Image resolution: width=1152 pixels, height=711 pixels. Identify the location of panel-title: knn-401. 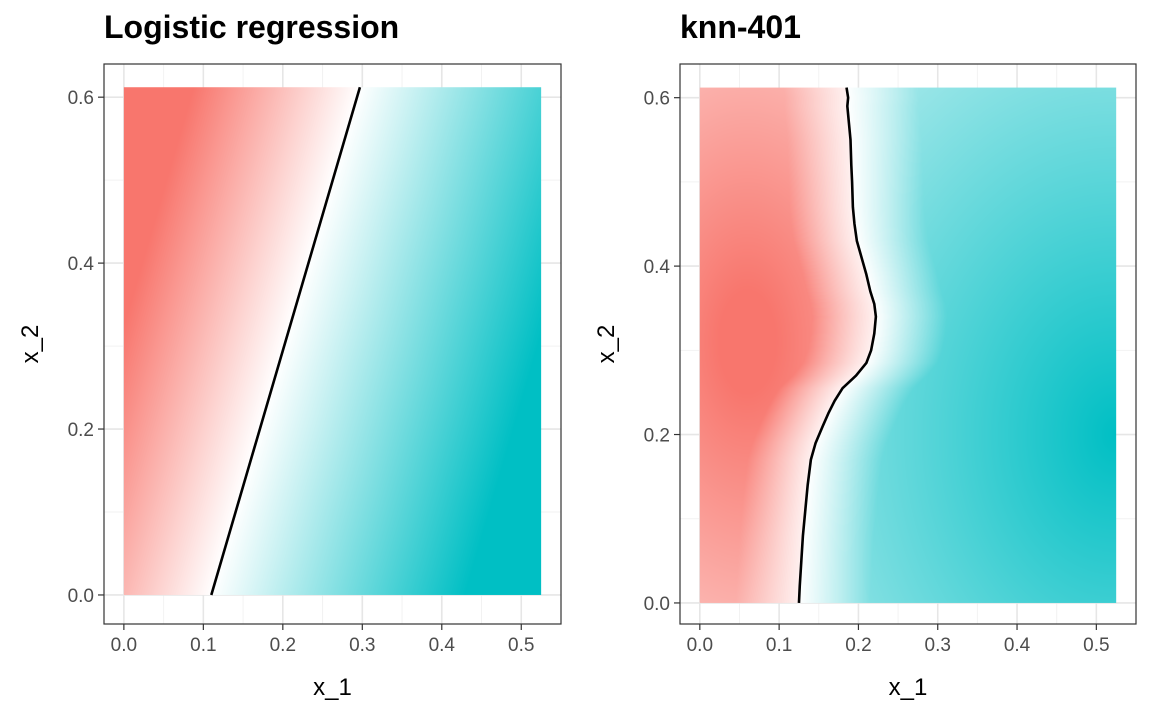
(740, 27).